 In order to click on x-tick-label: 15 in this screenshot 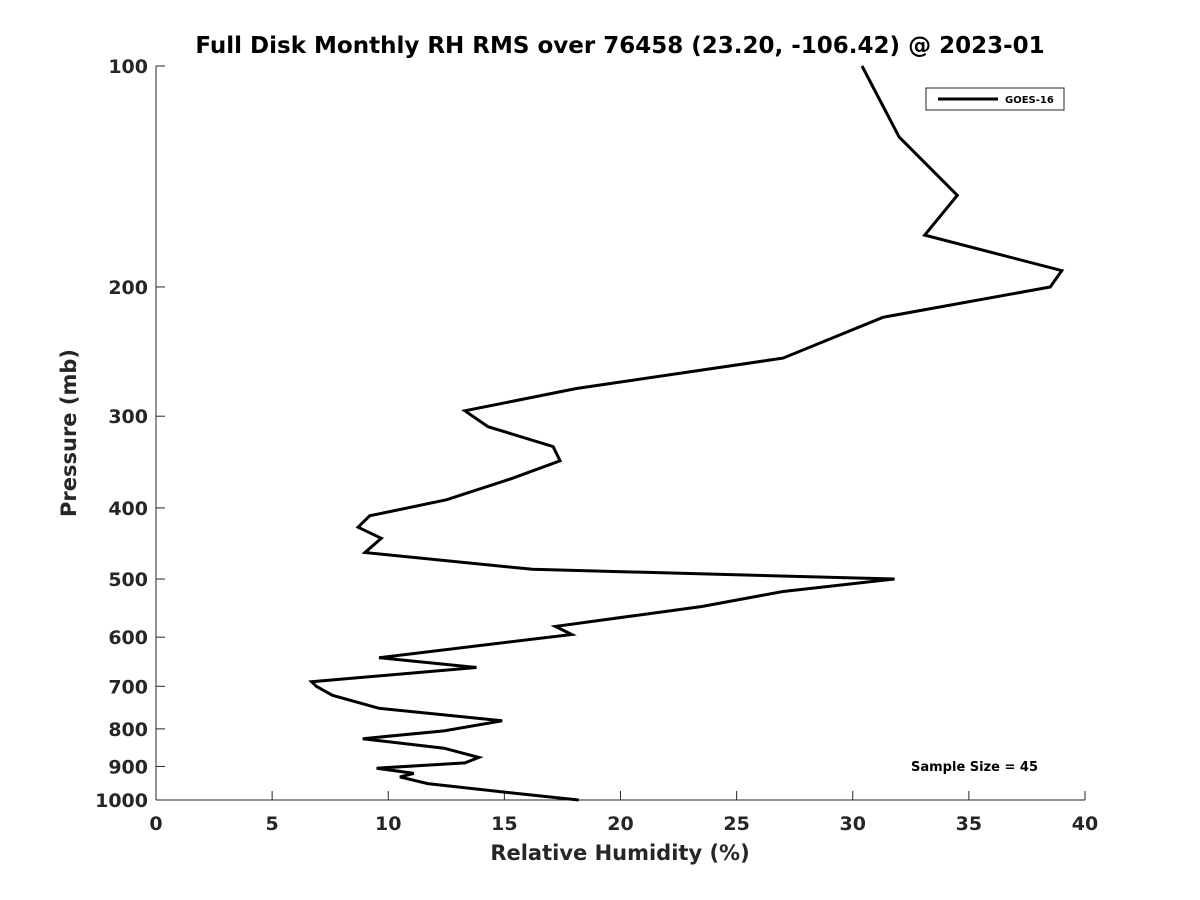, I will do `click(504, 824)`.